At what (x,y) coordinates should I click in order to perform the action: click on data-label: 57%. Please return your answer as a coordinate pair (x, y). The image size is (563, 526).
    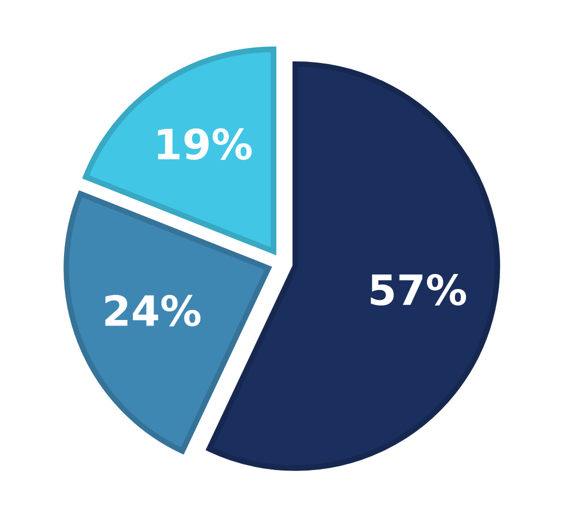
    Looking at the image, I should click on (418, 290).